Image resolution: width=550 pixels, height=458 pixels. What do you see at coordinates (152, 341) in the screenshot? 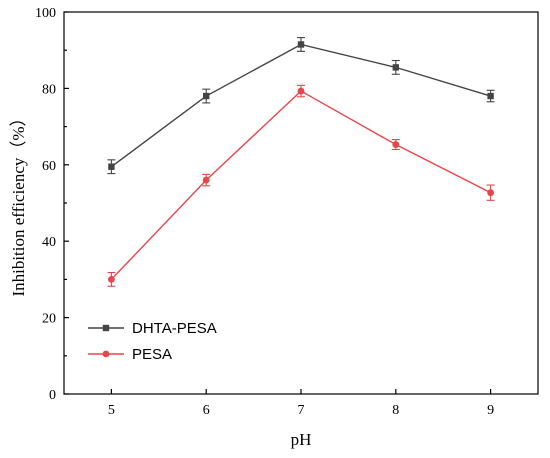
I see `legend: DHTA-PESA PESA` at bounding box center [152, 341].